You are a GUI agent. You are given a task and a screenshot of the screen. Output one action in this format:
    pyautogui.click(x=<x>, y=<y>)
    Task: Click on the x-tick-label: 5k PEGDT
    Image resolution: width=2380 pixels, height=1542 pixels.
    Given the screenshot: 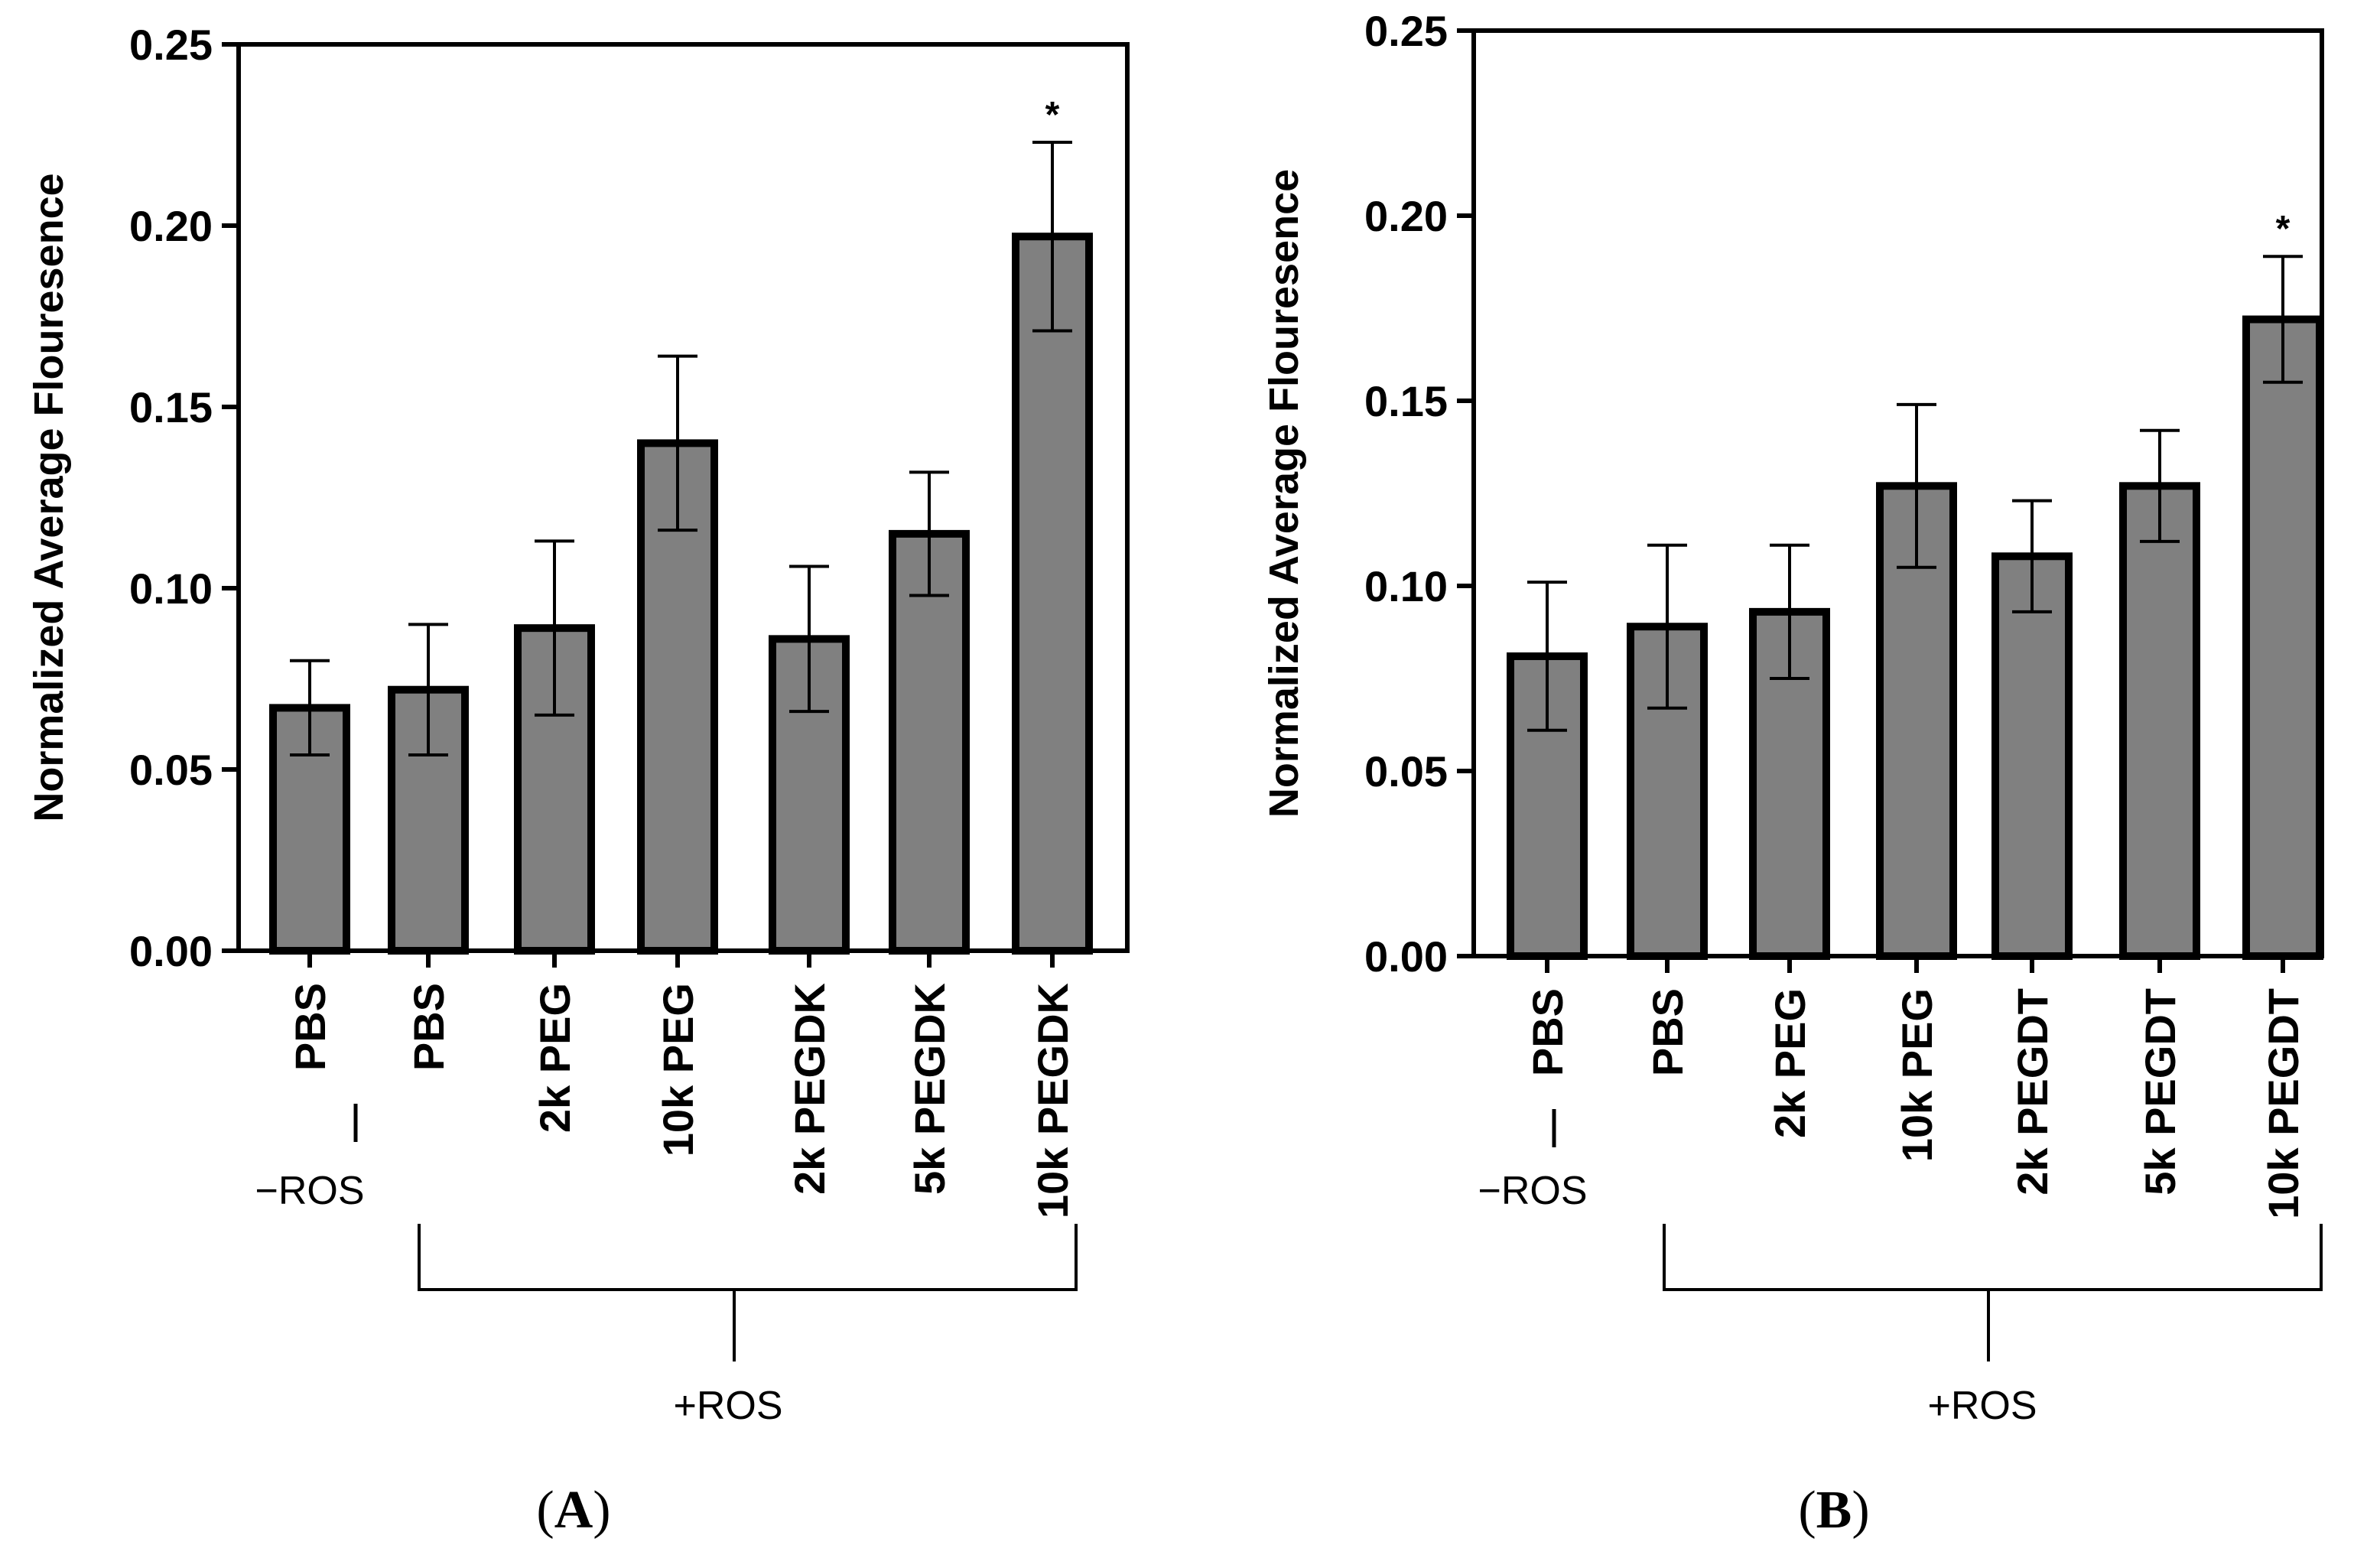 What is the action you would take?
    pyautogui.click(x=2160, y=1092)
    